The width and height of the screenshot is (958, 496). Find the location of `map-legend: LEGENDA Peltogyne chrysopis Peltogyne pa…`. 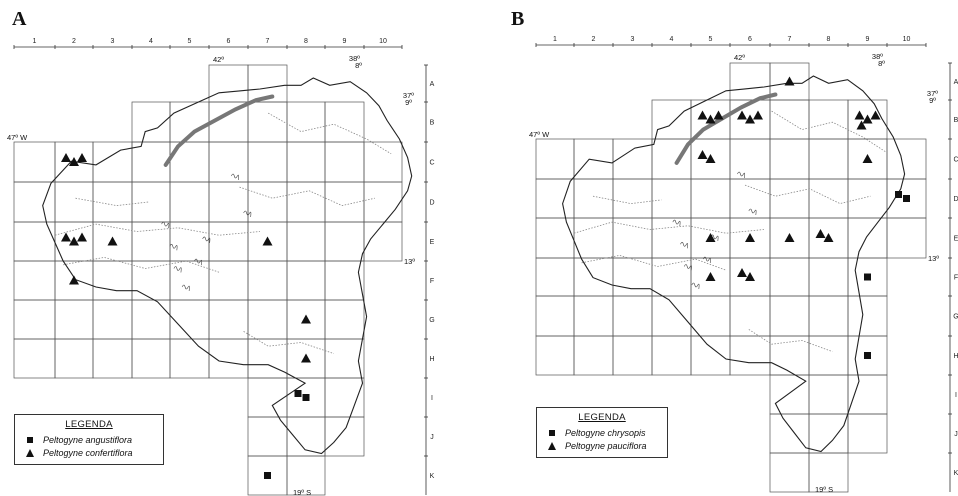

map-legend: LEGENDA Peltogyne chrysopis Peltogyne pa… is located at coordinates (602, 432).